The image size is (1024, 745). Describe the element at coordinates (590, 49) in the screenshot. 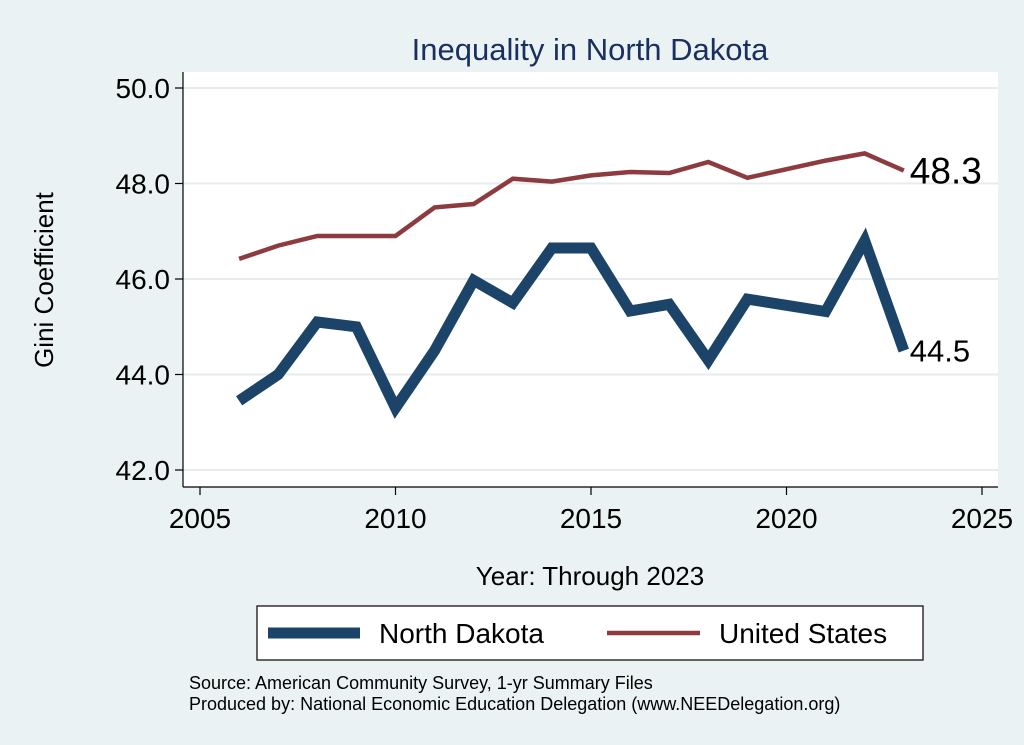

I see `chart-title: Inequality in North Dakota` at that location.